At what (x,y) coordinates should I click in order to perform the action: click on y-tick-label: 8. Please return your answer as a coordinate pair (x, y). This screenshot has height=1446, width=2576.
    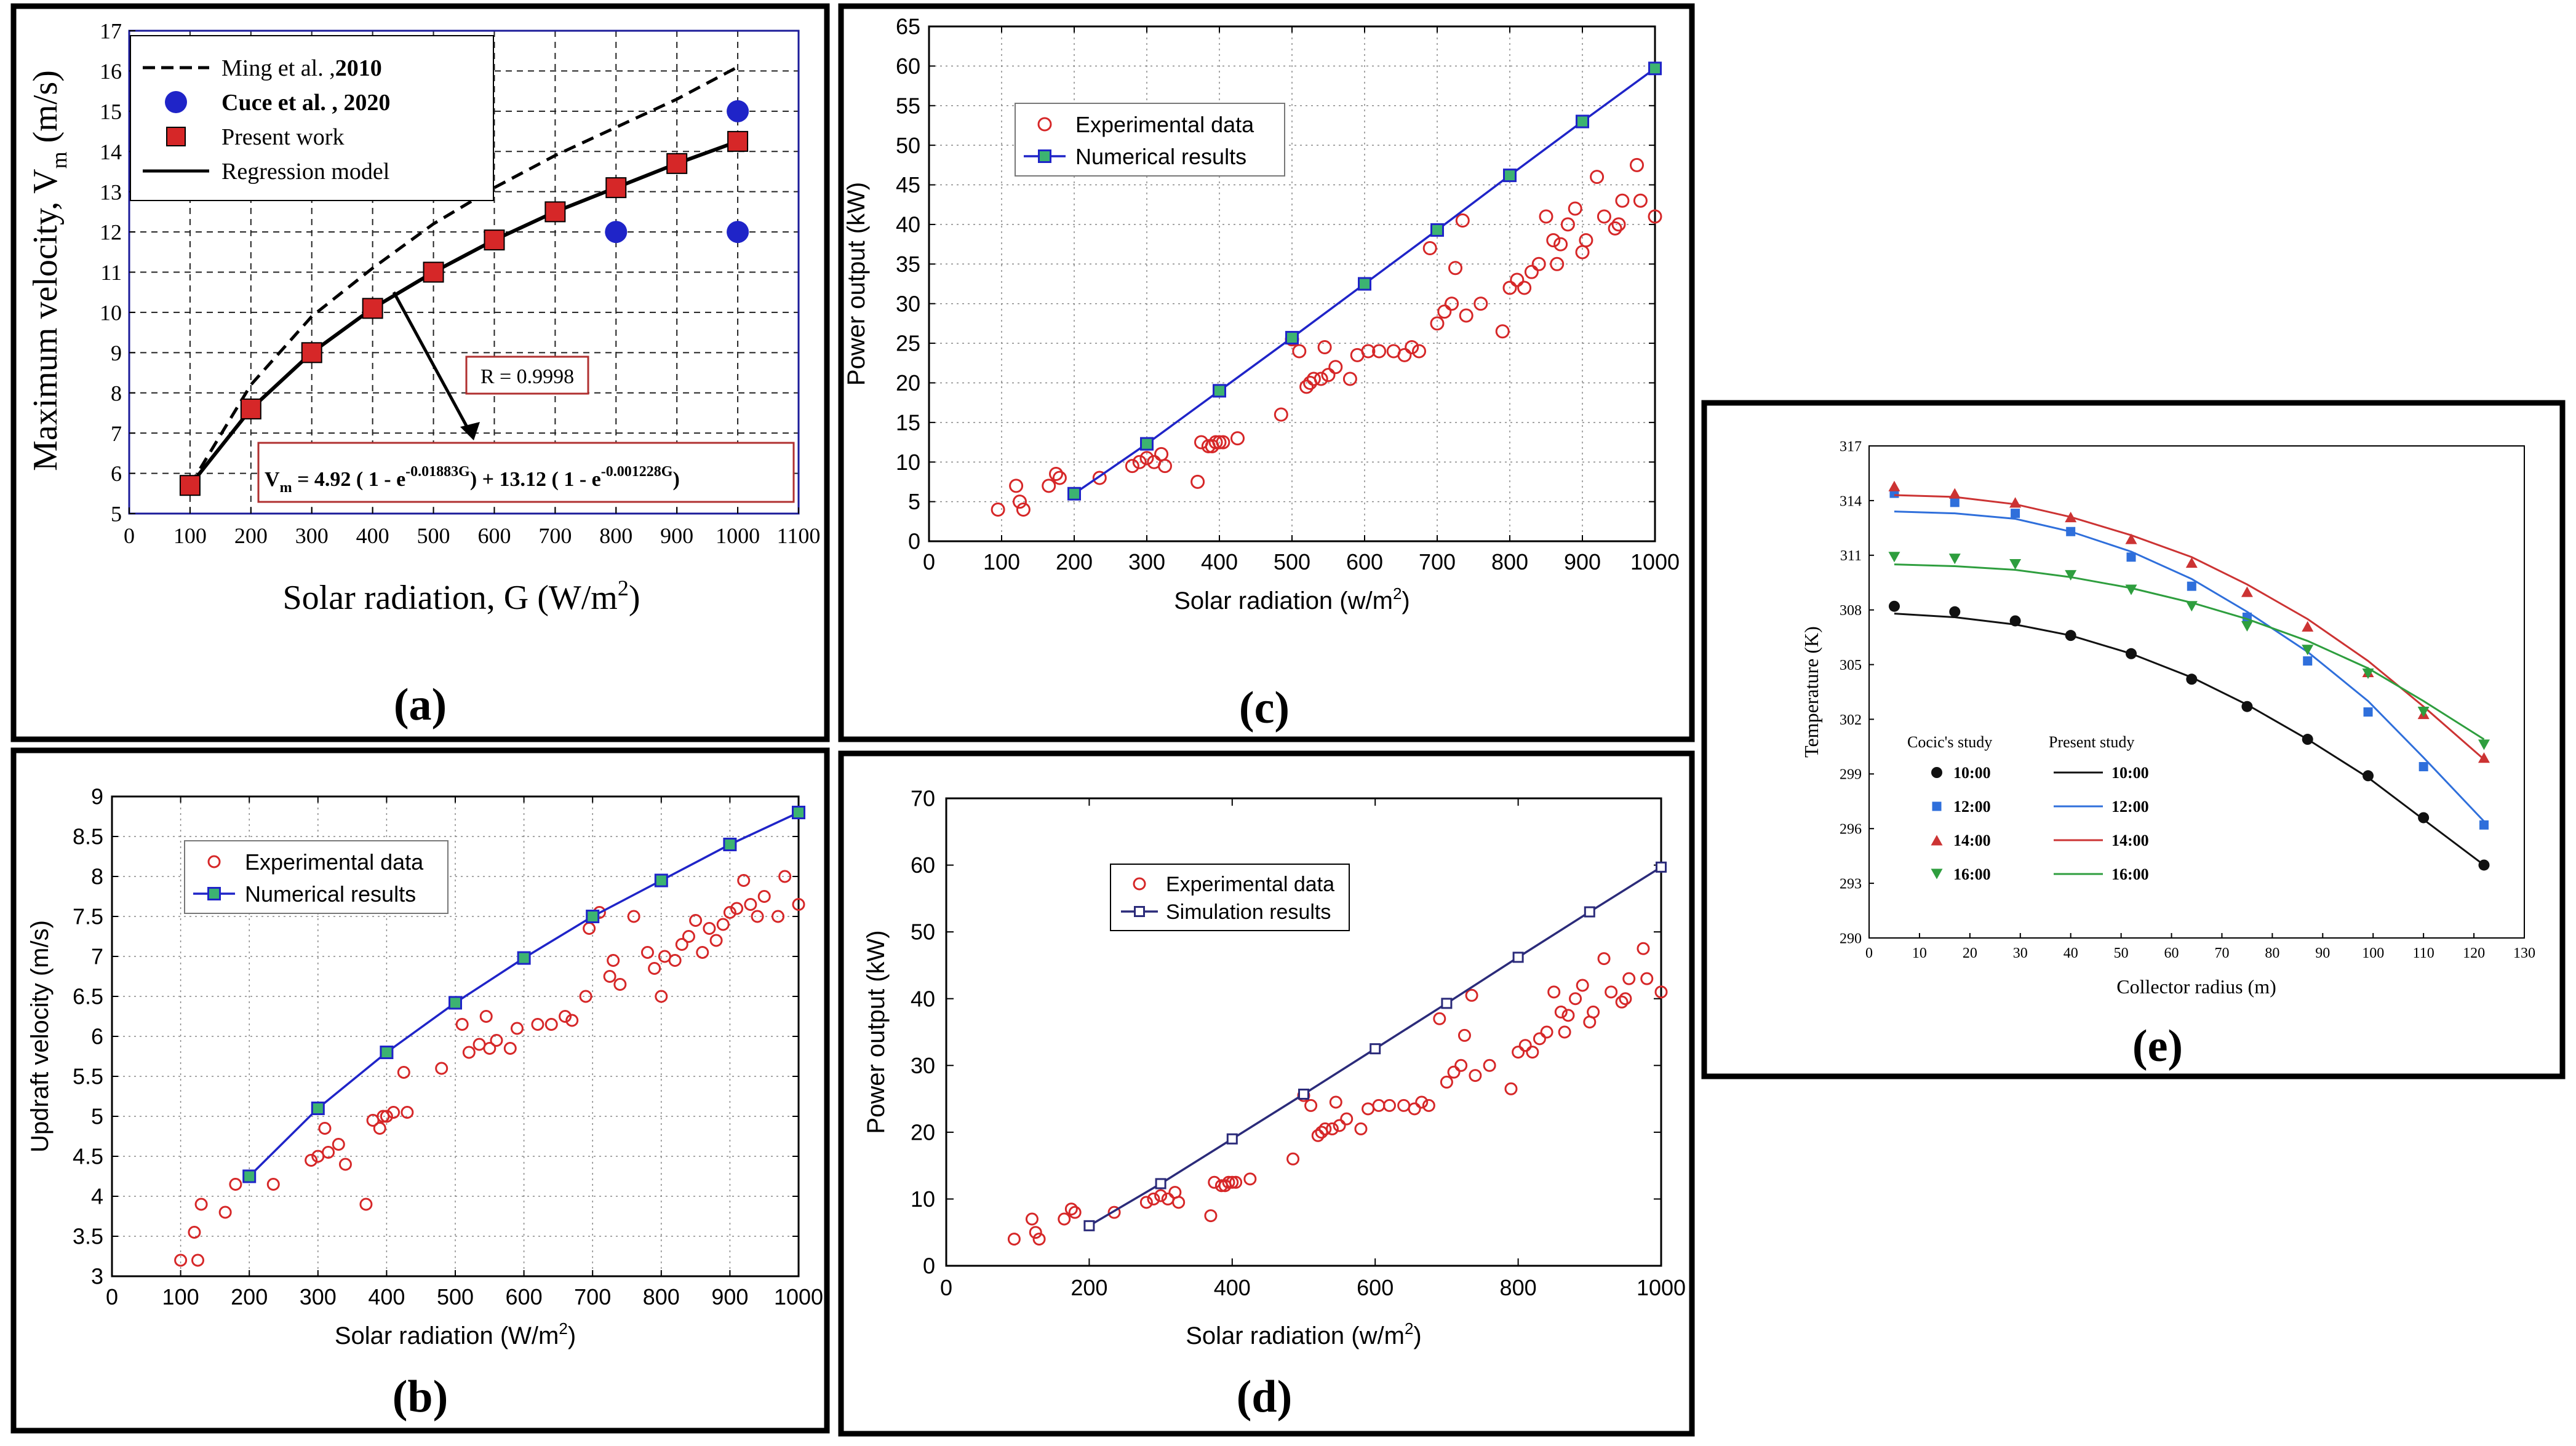
    Looking at the image, I should click on (117, 393).